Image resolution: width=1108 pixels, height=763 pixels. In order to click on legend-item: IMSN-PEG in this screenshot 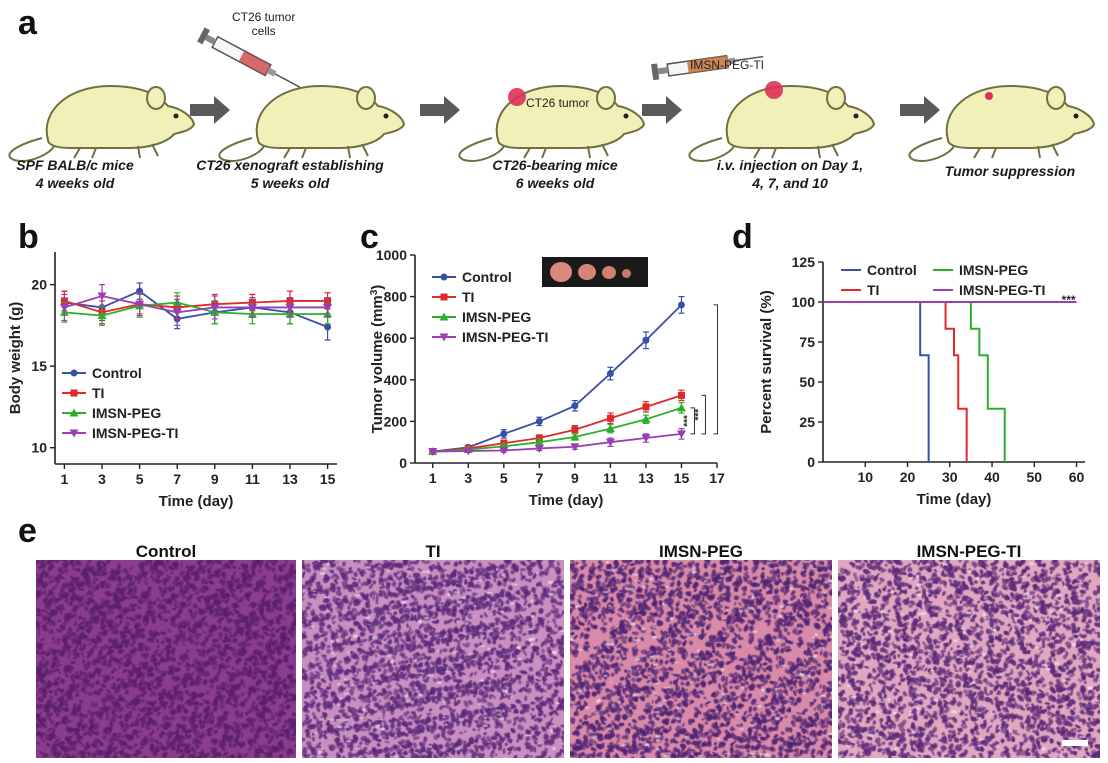, I will do `click(980, 270)`.